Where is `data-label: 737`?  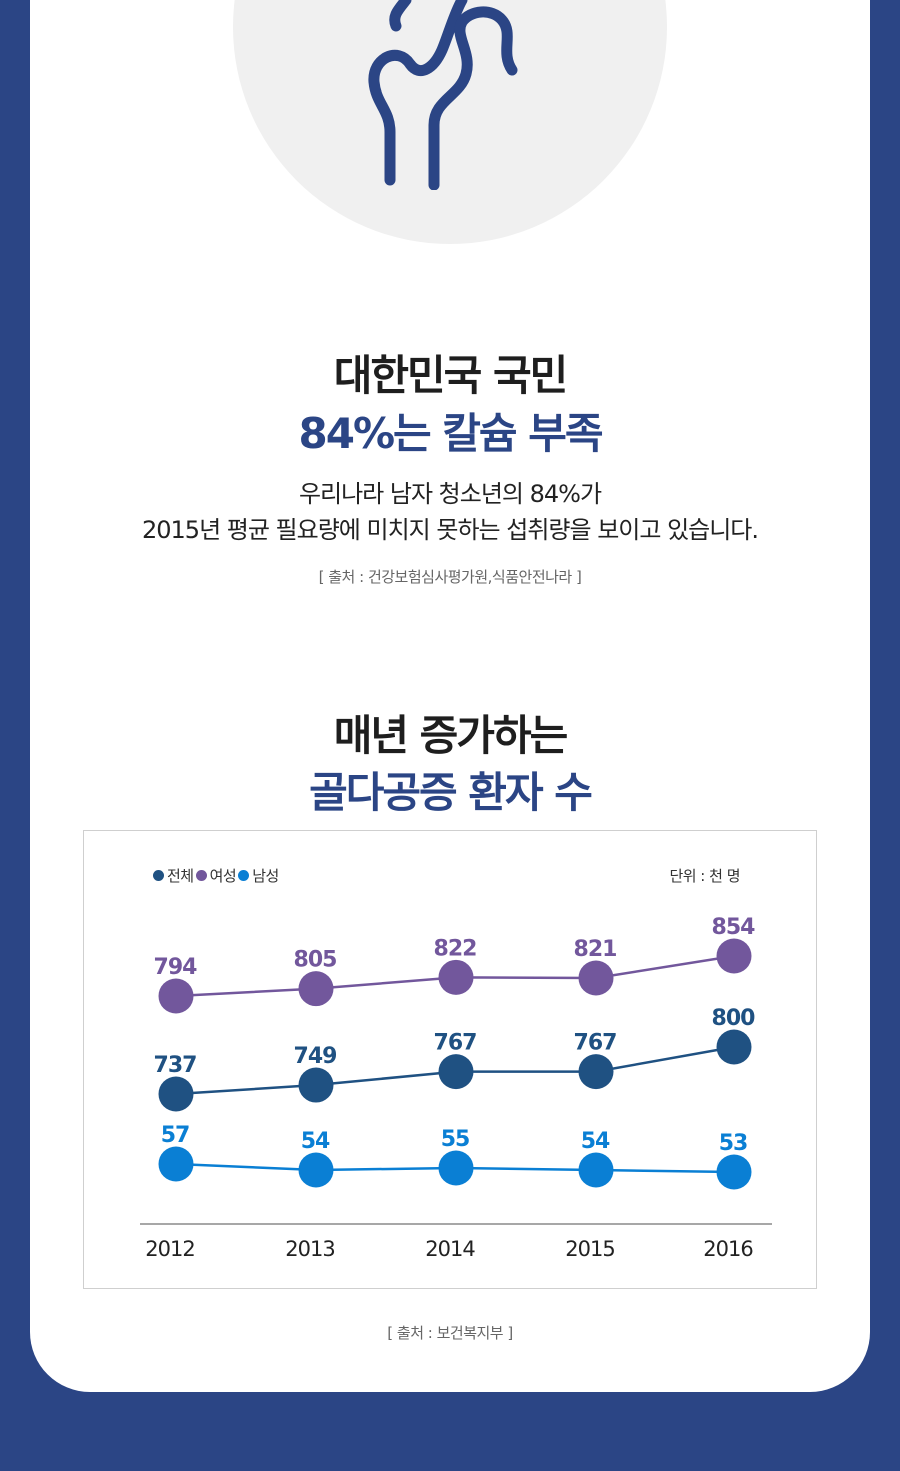
data-label: 737 is located at coordinates (175, 1065).